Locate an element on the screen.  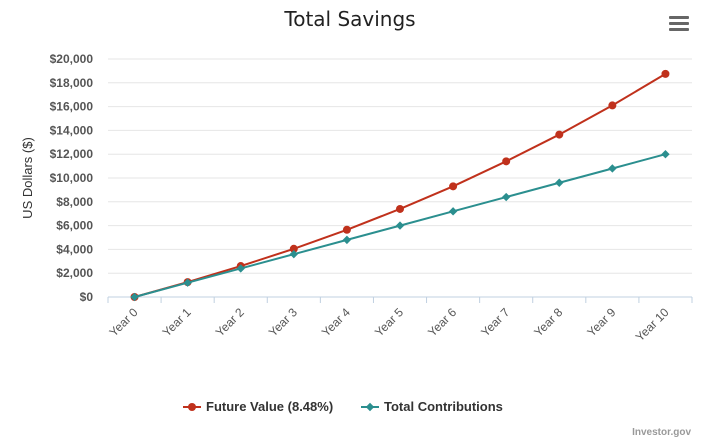
x-tick-label: Year 10 is located at coordinates (652, 324).